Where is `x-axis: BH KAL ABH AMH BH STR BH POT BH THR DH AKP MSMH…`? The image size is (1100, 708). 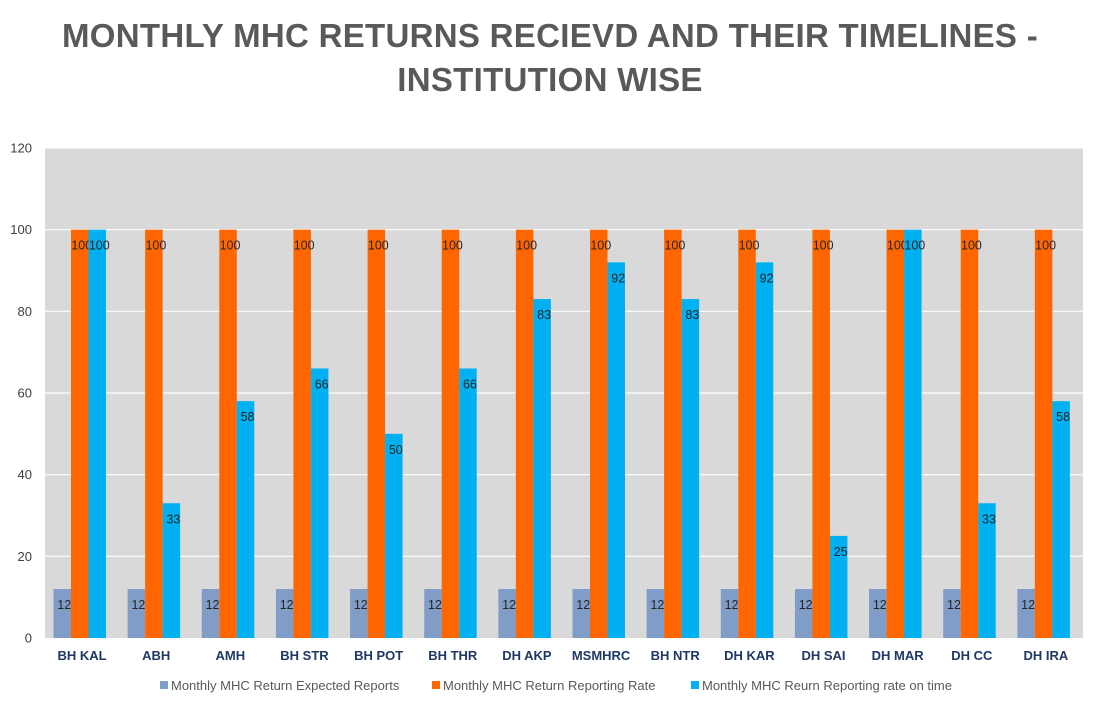 x-axis: BH KAL ABH AMH BH STR BH POT BH THR DH AKP MSMH… is located at coordinates (563, 655).